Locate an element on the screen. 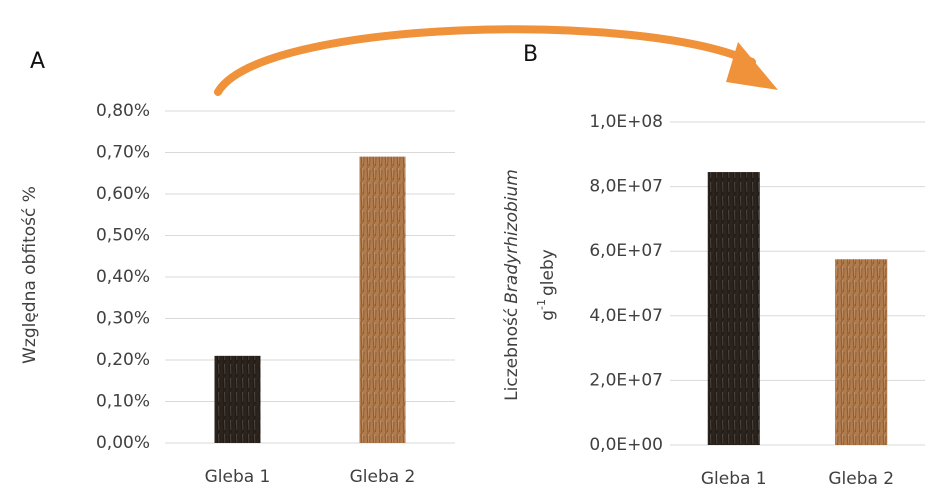  y-tick-label: 0,70% is located at coordinates (123, 153).